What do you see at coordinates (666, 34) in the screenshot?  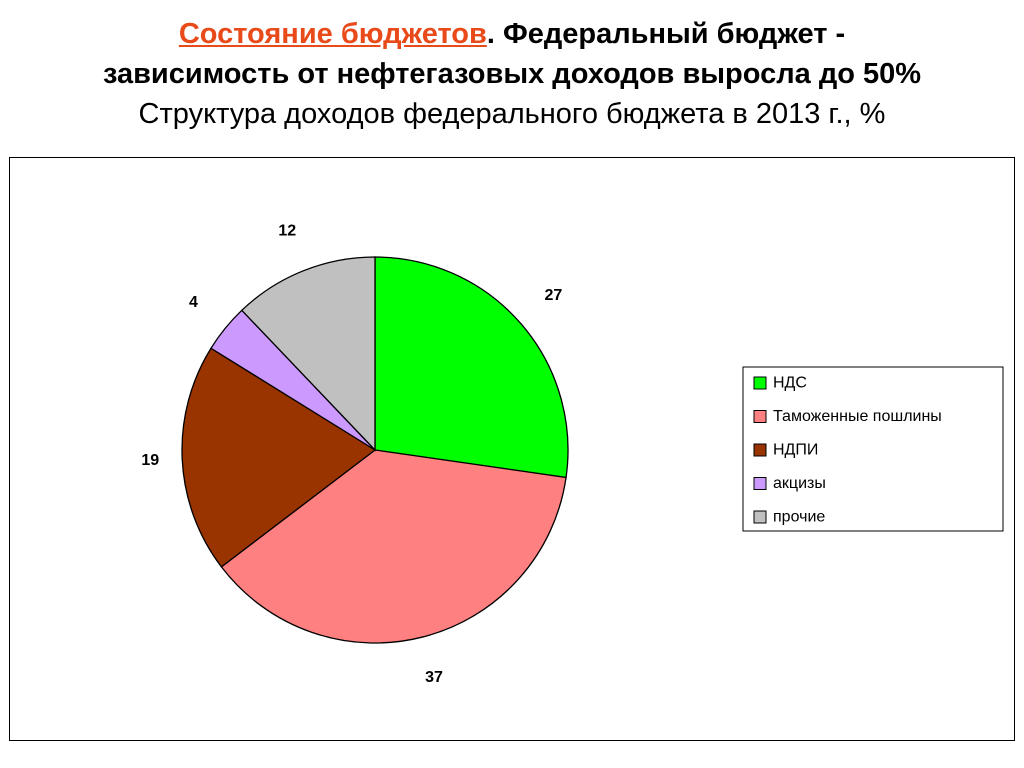 I see `title-rest: . Федеральный бюджет -` at bounding box center [666, 34].